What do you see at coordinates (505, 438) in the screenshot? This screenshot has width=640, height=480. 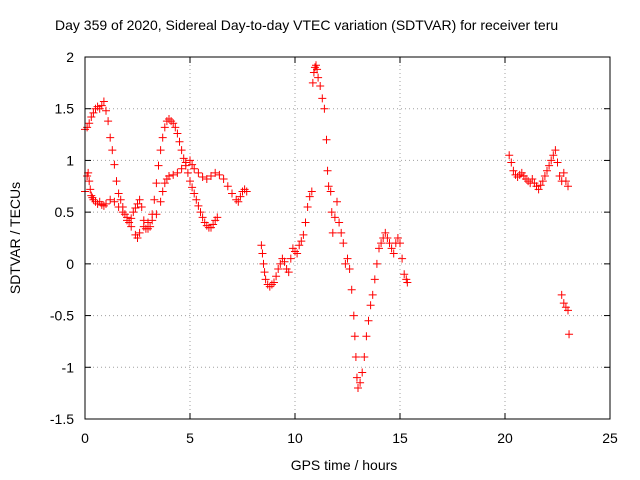 I see `x-tick-label: 20` at bounding box center [505, 438].